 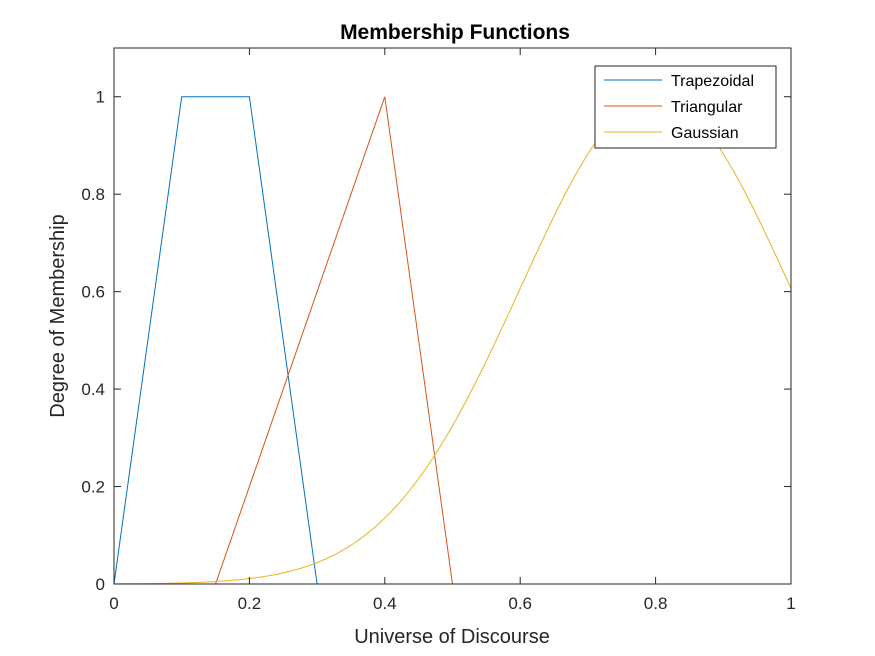 I want to click on y-axis-label: Degree of Membership, so click(x=58, y=315).